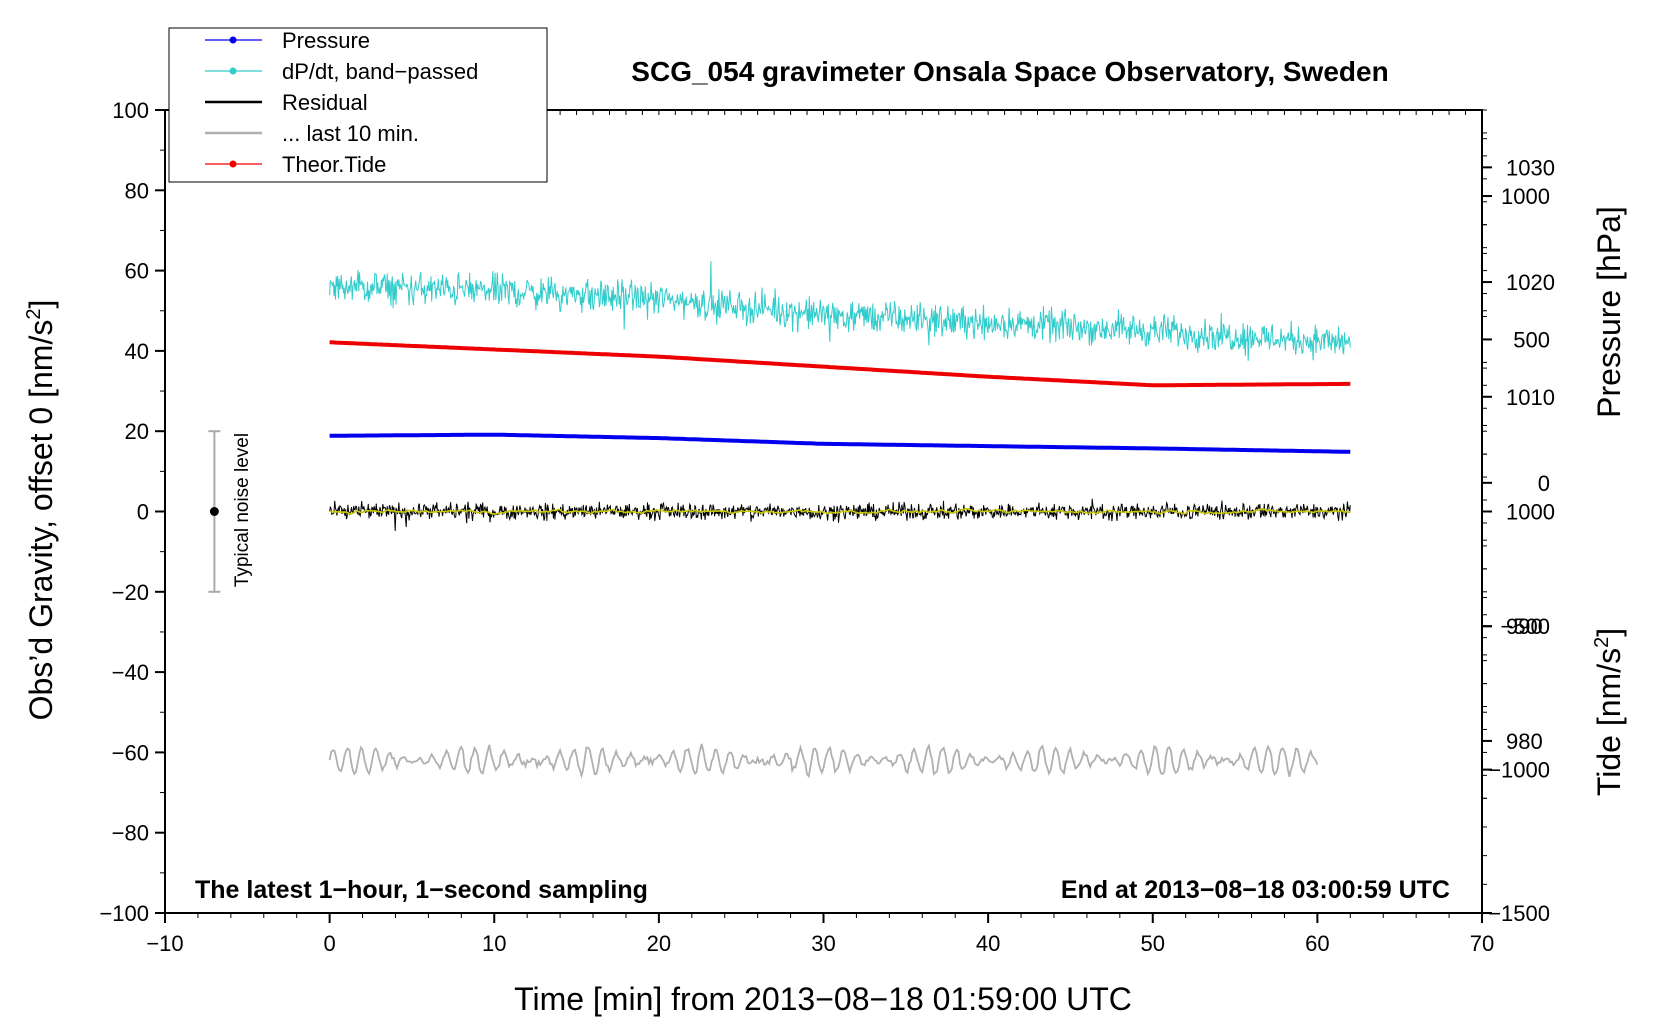  Describe the element at coordinates (840, 364) in the screenshot. I see `series-line-theor-tide` at that location.